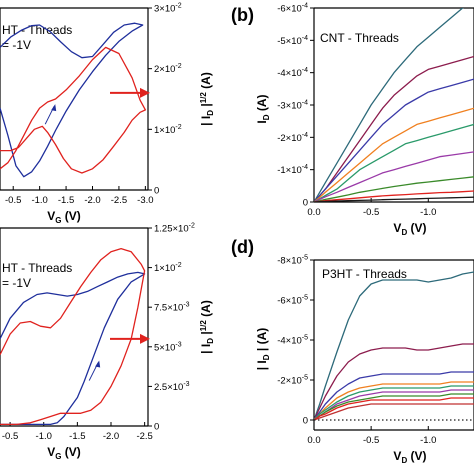 The image size is (474, 474). I want to click on panel-a-x-tick-label: -0.5, so click(13, 200).